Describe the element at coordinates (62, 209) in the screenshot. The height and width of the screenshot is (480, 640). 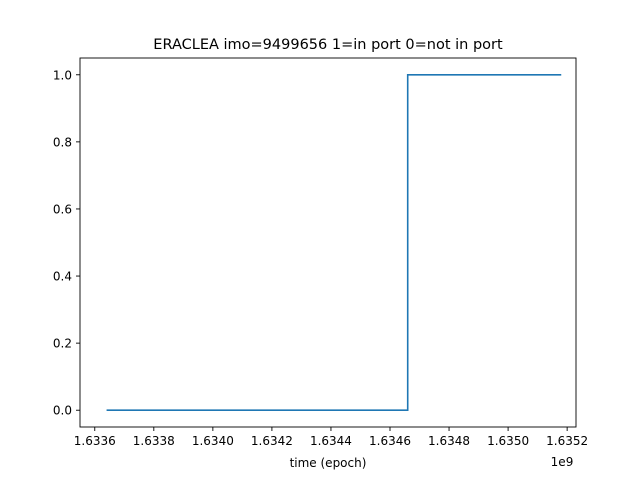
I see `y-tick-label: 0.6` at that location.